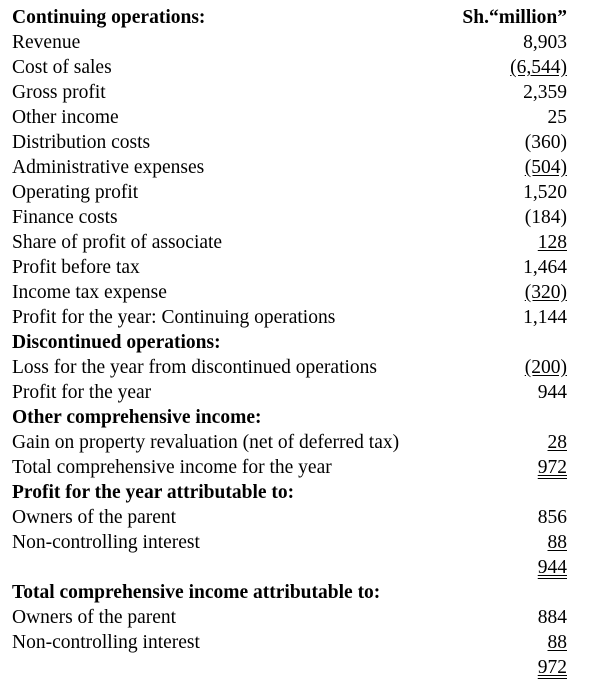 Image resolution: width=594 pixels, height=683 pixels. I want to click on line-item-value: (184), so click(545, 217).